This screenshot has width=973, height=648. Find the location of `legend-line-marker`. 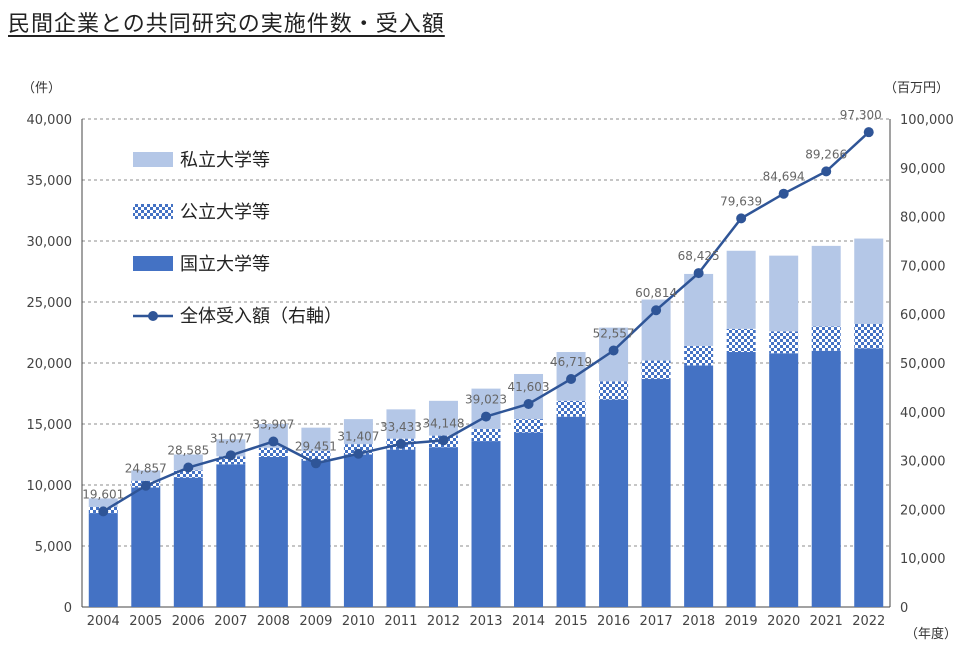

legend-line-marker is located at coordinates (153, 316).